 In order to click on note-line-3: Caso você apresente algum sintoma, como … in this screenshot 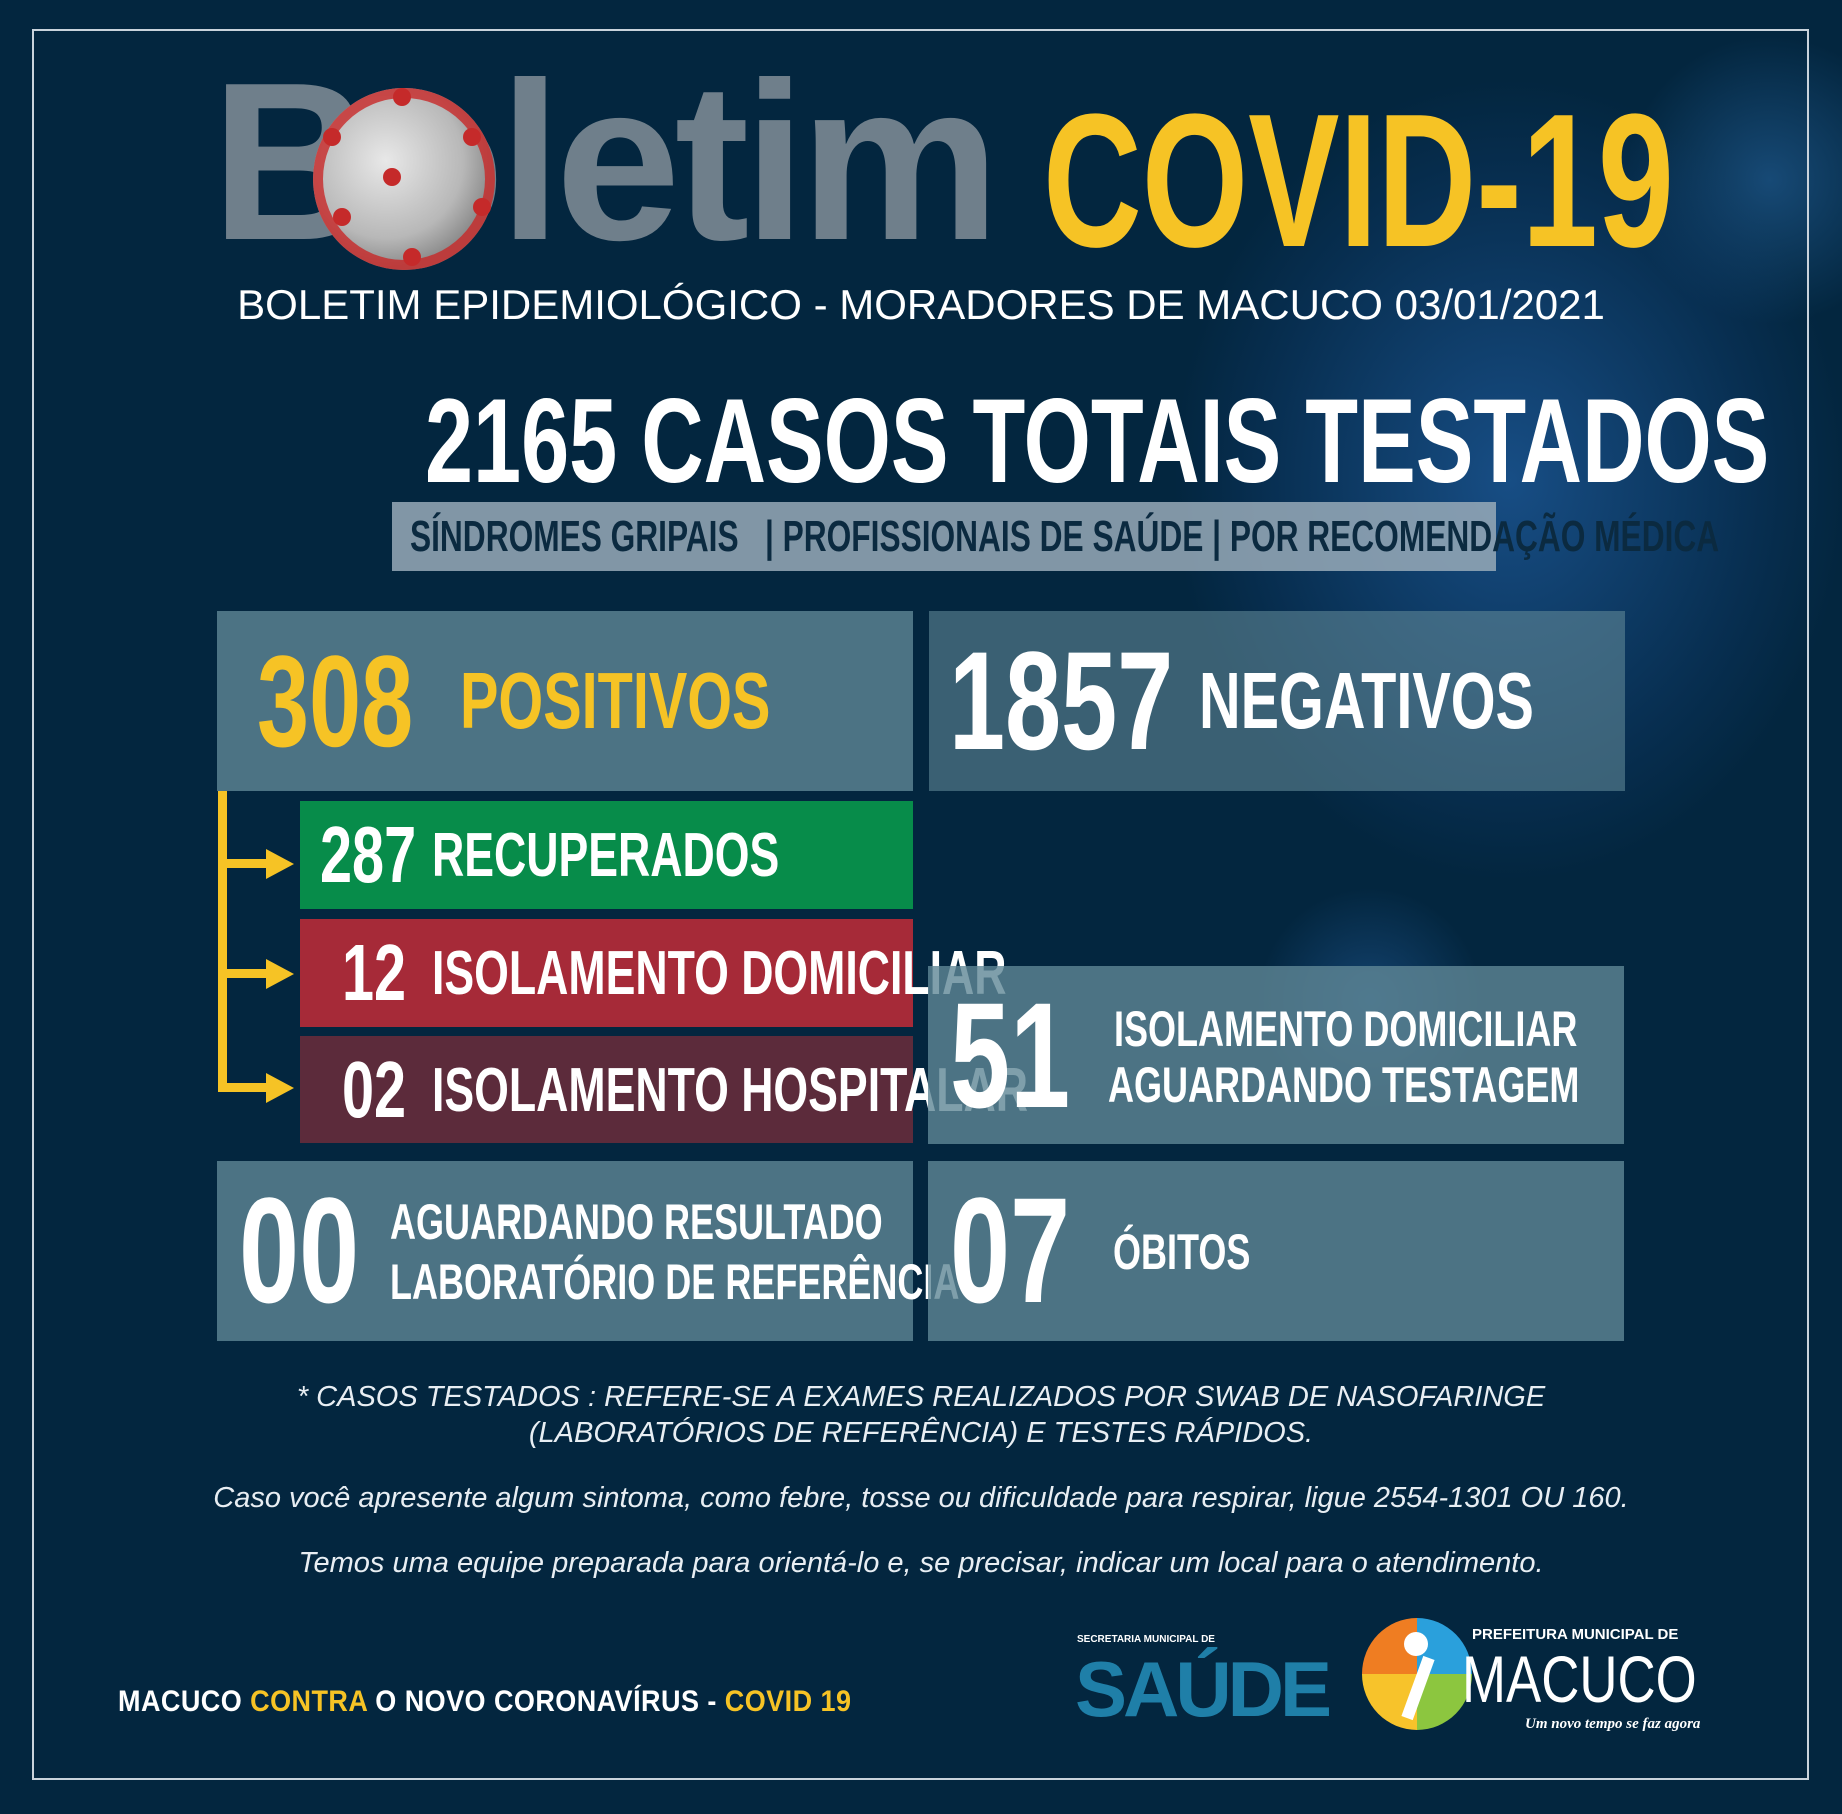, I will do `click(921, 1498)`.